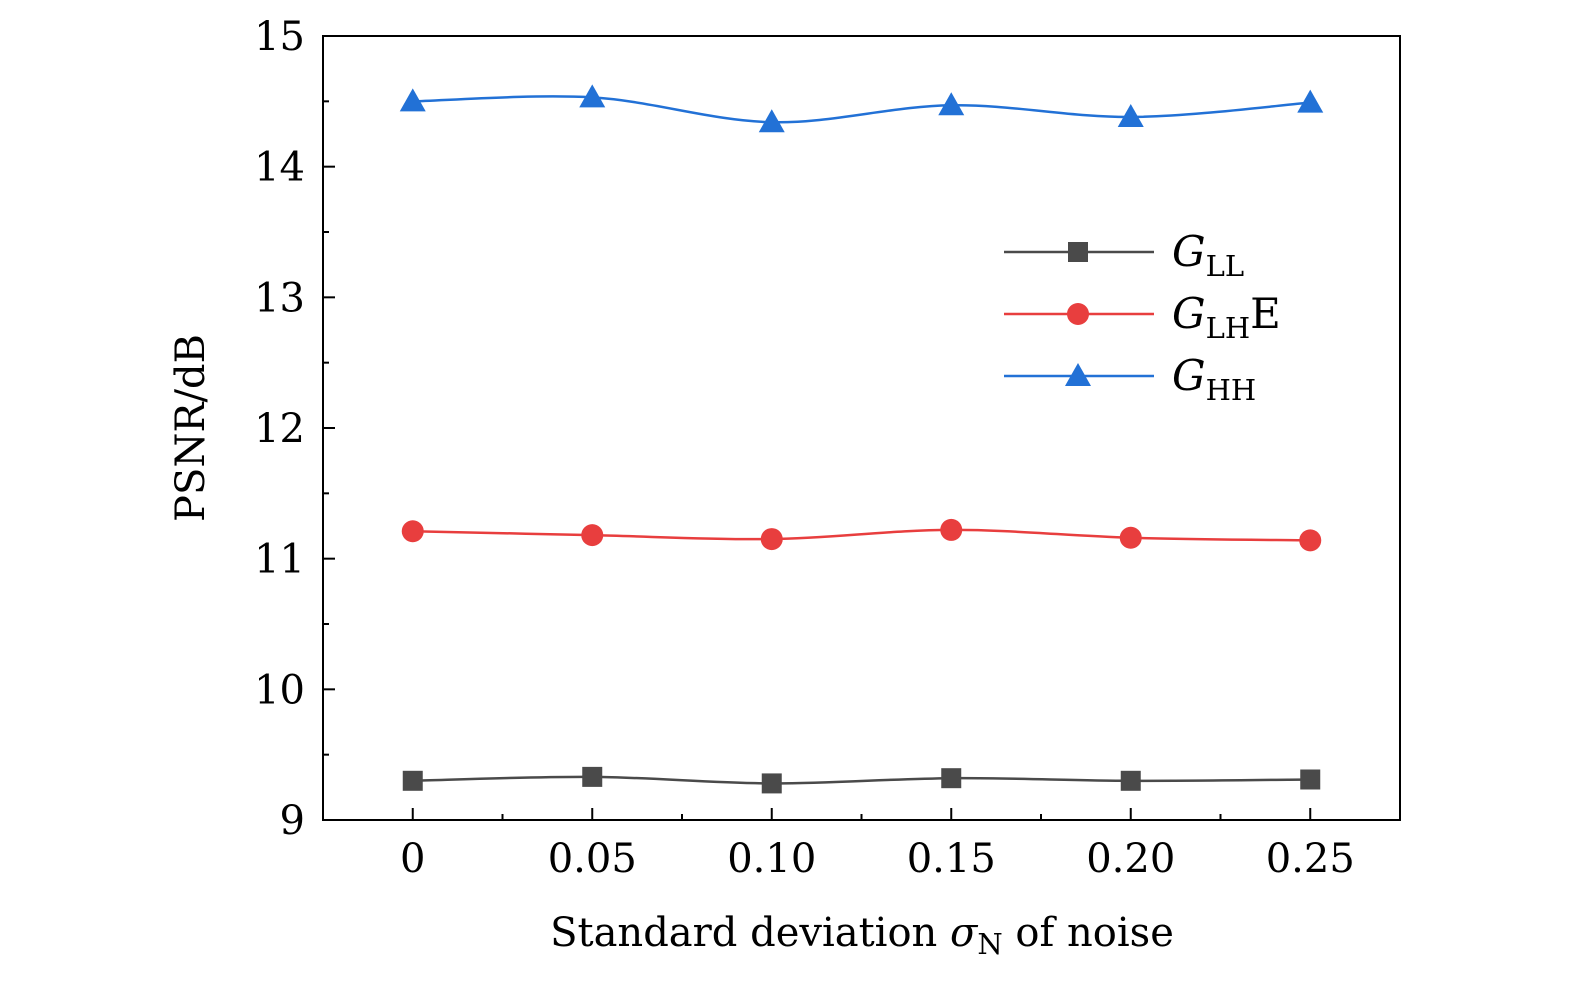 The height and width of the screenshot is (985, 1575). I want to click on y-tick-label: 15, so click(279, 37).